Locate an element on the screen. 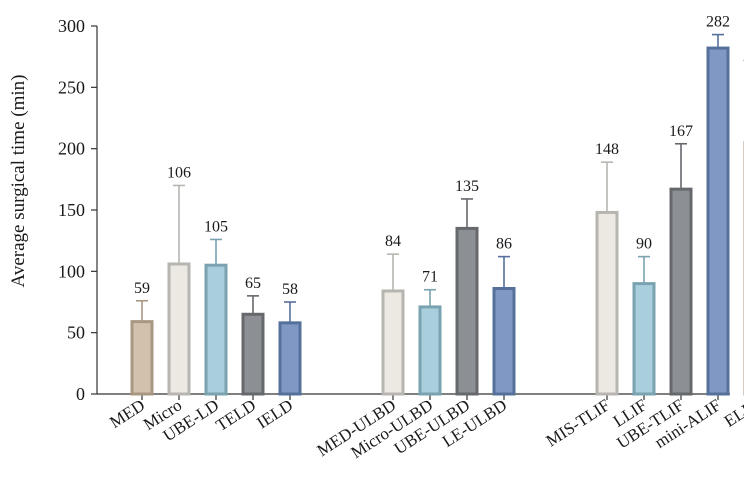 The height and width of the screenshot is (499, 744). value-label: 90 is located at coordinates (644, 244).